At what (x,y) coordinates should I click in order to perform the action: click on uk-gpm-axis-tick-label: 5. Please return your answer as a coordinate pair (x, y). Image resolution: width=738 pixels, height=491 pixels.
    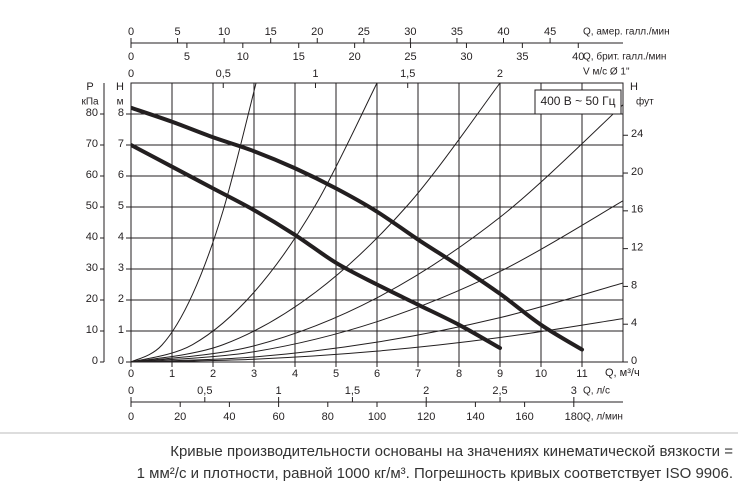
    Looking at the image, I should click on (187, 57).